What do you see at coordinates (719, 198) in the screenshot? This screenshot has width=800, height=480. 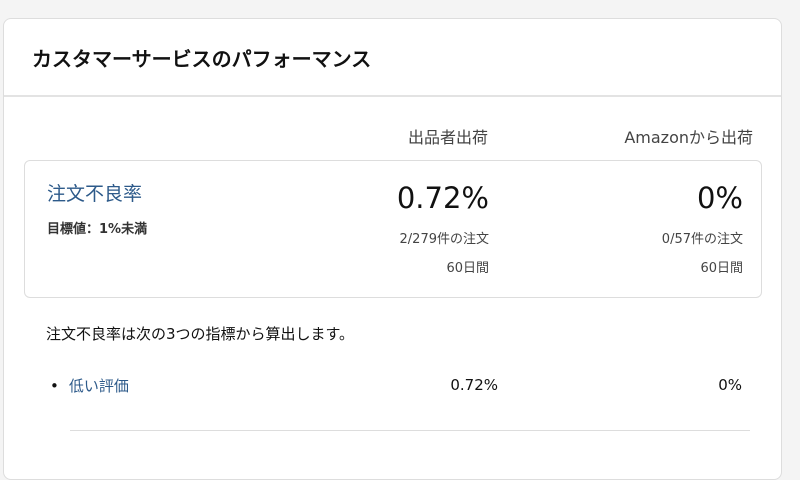 I see `amazon-rate: 0%` at bounding box center [719, 198].